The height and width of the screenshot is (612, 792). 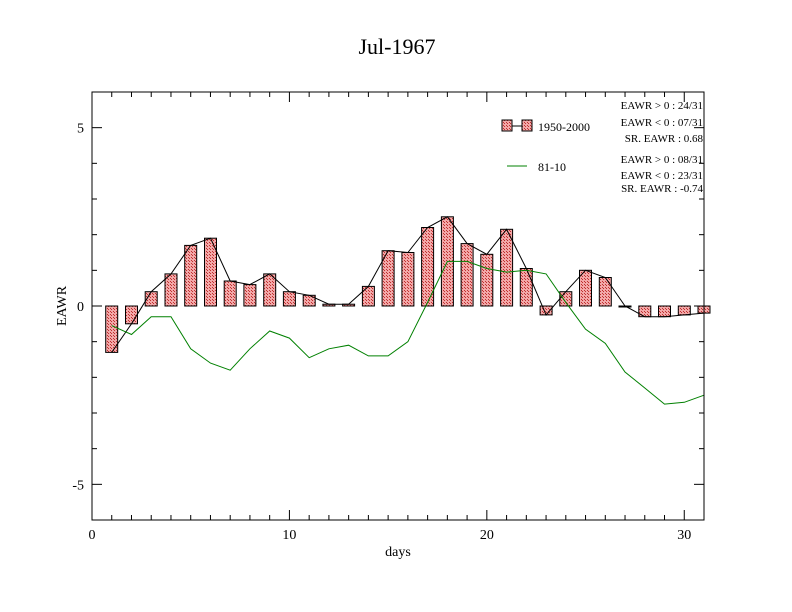 I want to click on x-tick-label-20: 20, so click(x=487, y=535).